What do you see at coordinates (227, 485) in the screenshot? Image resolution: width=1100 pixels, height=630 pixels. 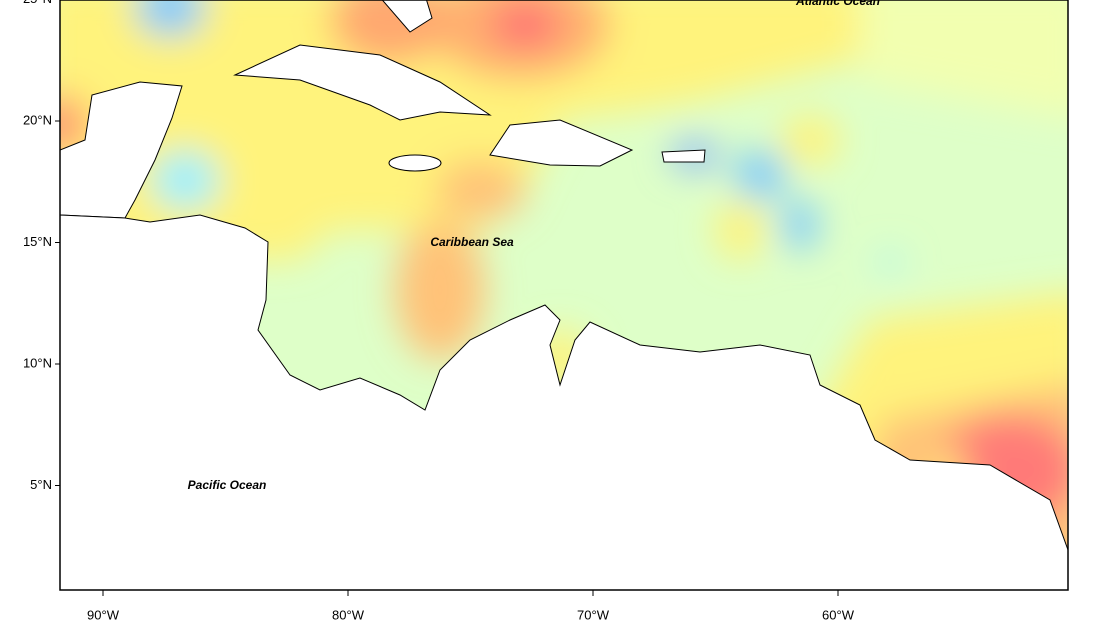 I see `ocean-label: Pacific Ocean` at bounding box center [227, 485].